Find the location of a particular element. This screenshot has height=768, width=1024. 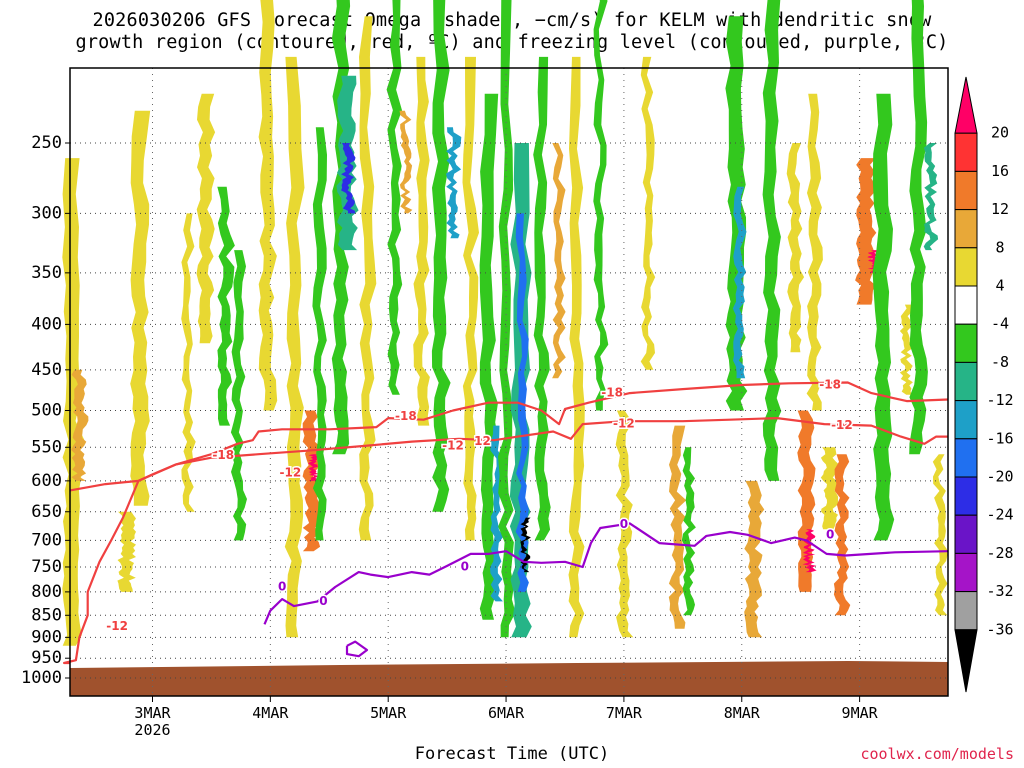

x-axis-label: Forecast Time (UTC) is located at coordinates (512, 754).